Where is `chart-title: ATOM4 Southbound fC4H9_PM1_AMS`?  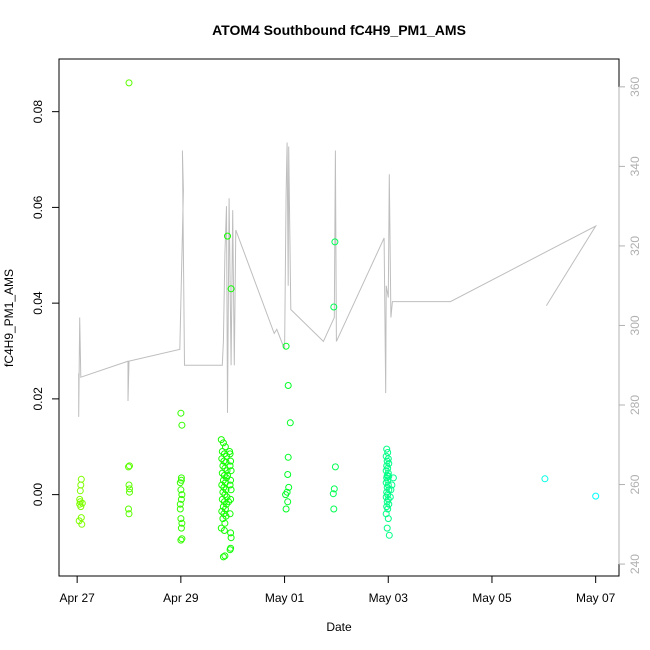
chart-title: ATOM4 Southbound fC4H9_PM1_AMS is located at coordinates (339, 30).